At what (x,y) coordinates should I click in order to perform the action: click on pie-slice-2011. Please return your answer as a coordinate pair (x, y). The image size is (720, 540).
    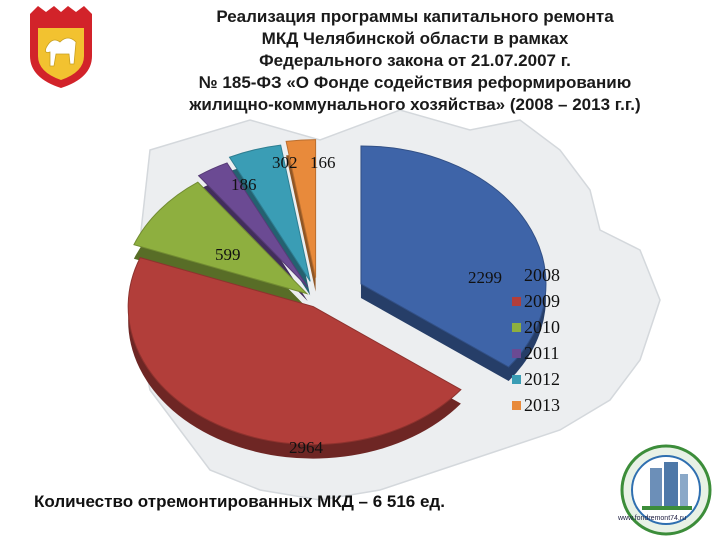
    Looking at the image, I should click on (253, 225).